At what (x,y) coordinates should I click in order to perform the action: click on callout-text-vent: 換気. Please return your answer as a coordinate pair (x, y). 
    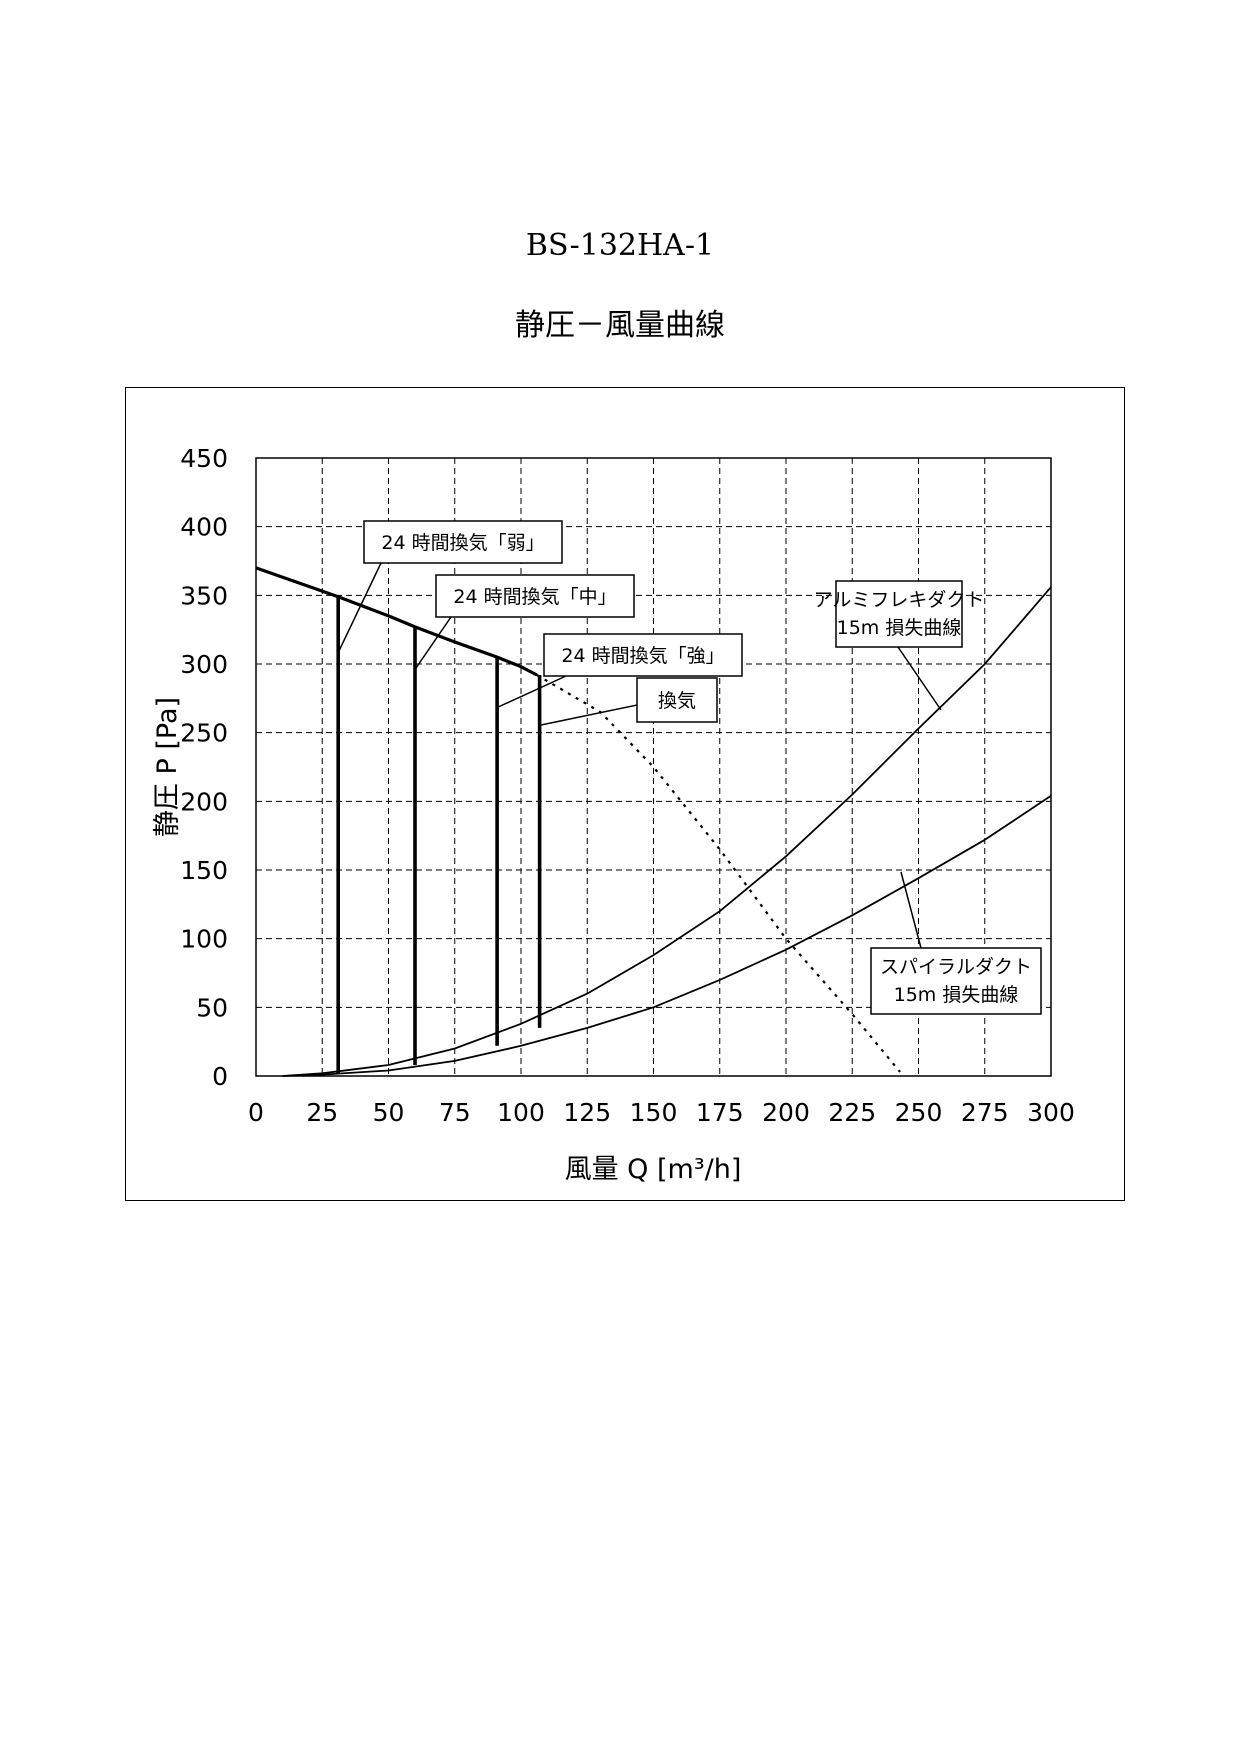
    Looking at the image, I should click on (677, 701).